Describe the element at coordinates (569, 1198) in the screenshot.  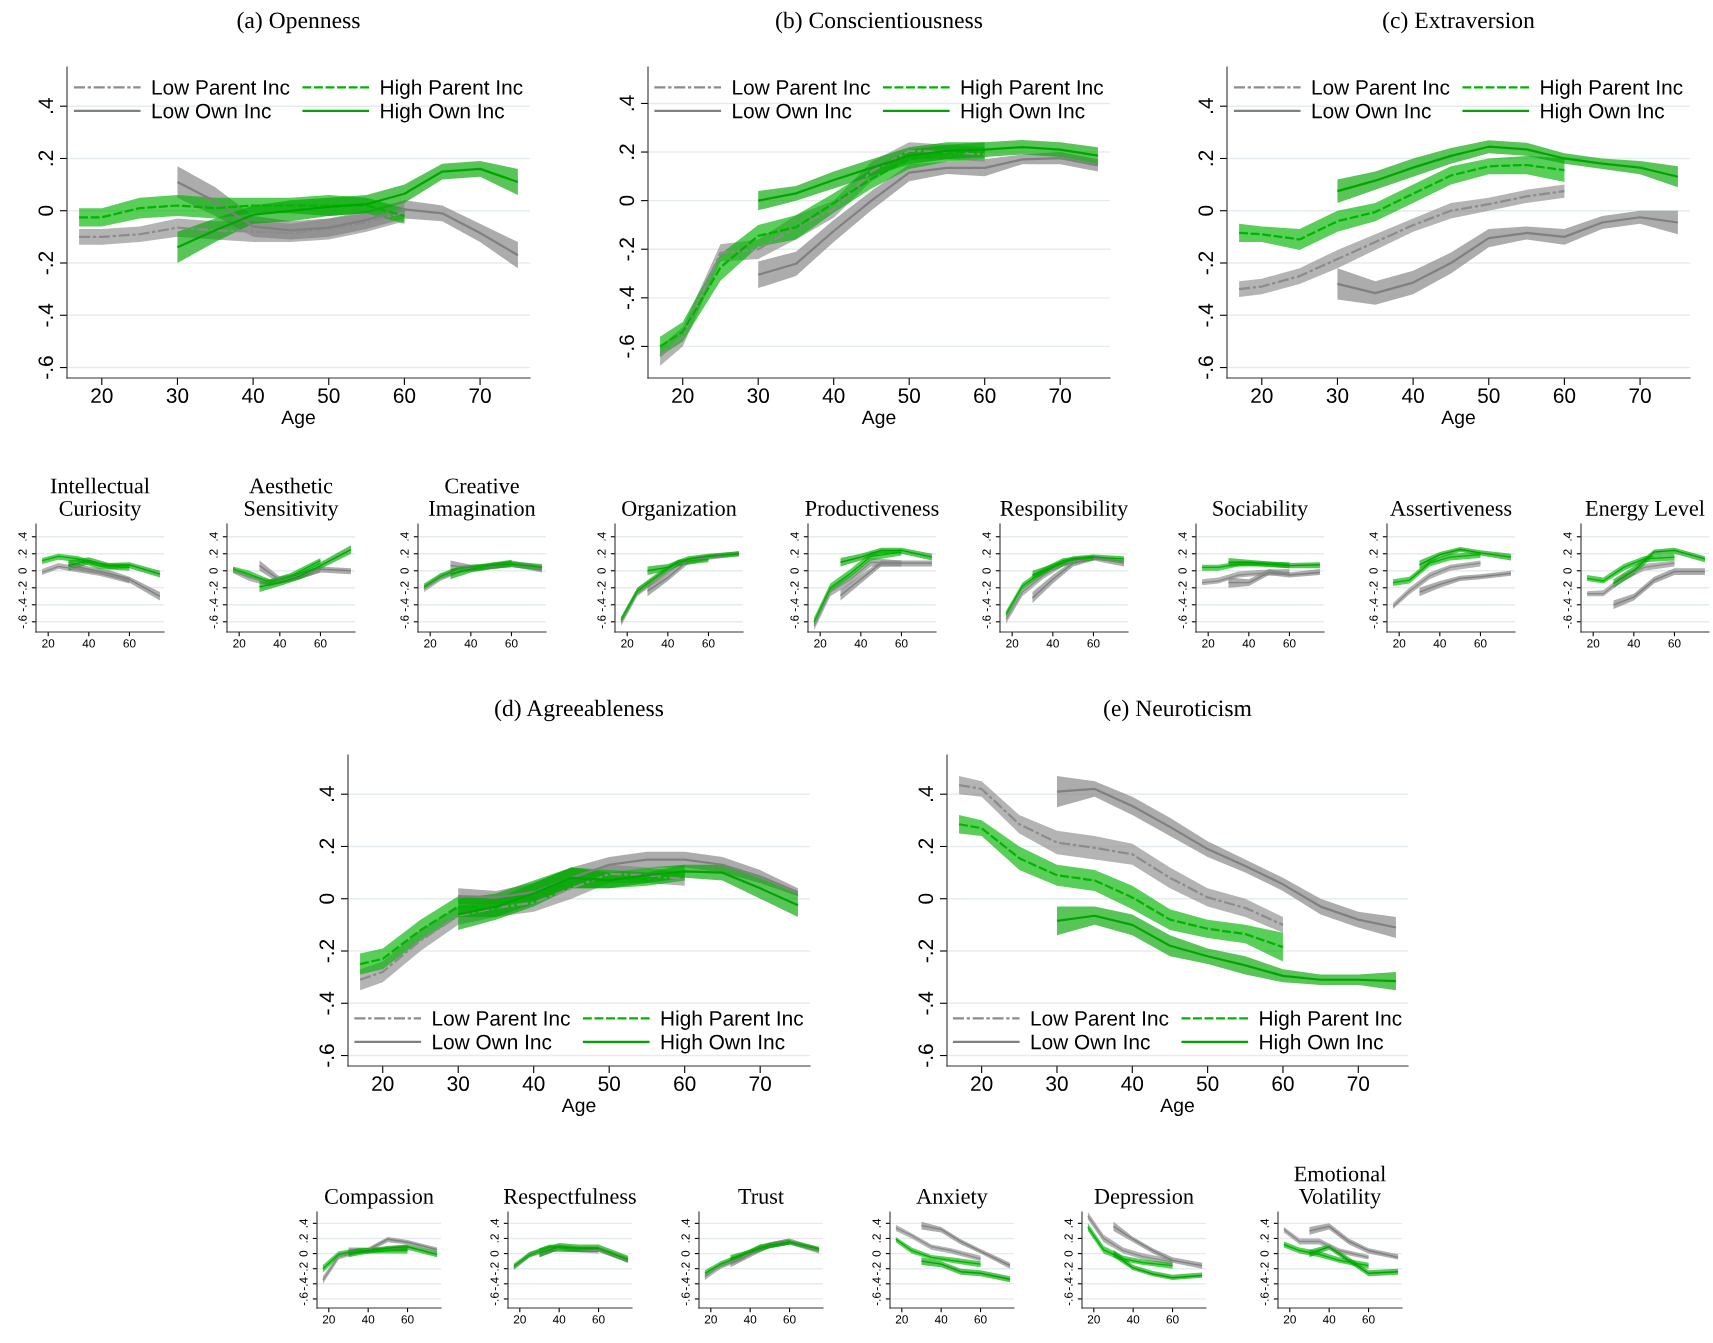
I see `chart-title: Respectfulness` at that location.